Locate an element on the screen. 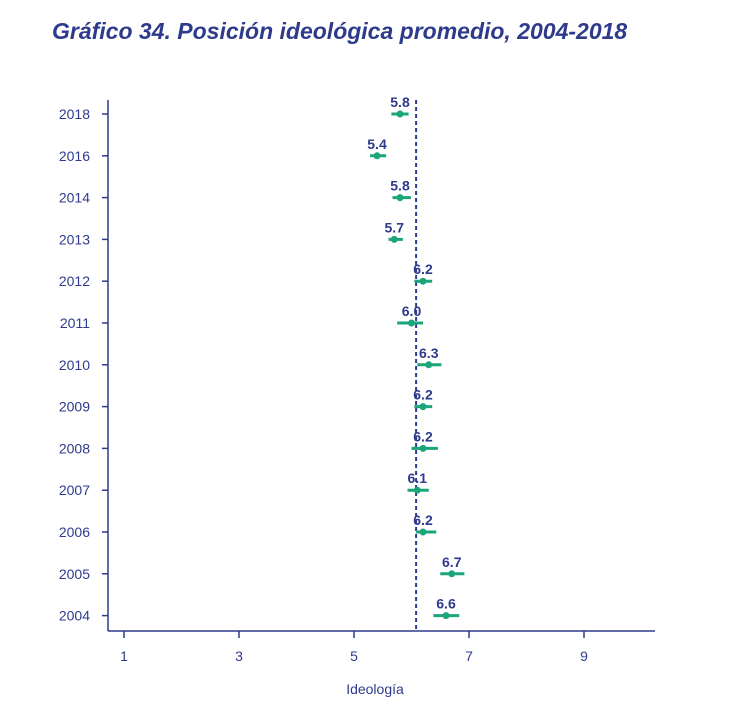  data-marks: 5.8 5.4 5.8 5.7 6.2 6.0 6.3 6.2 6.2 6.1 6.2 6.7 6.6 is located at coordinates (416, 357).